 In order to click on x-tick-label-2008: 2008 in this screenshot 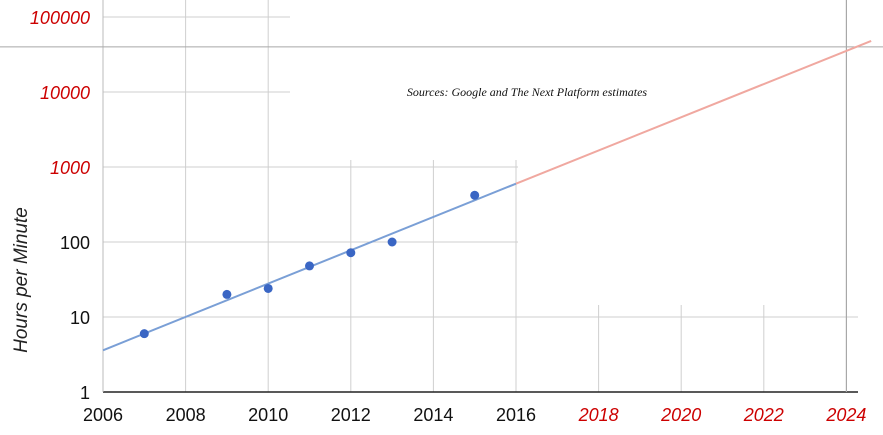, I will do `click(186, 415)`.